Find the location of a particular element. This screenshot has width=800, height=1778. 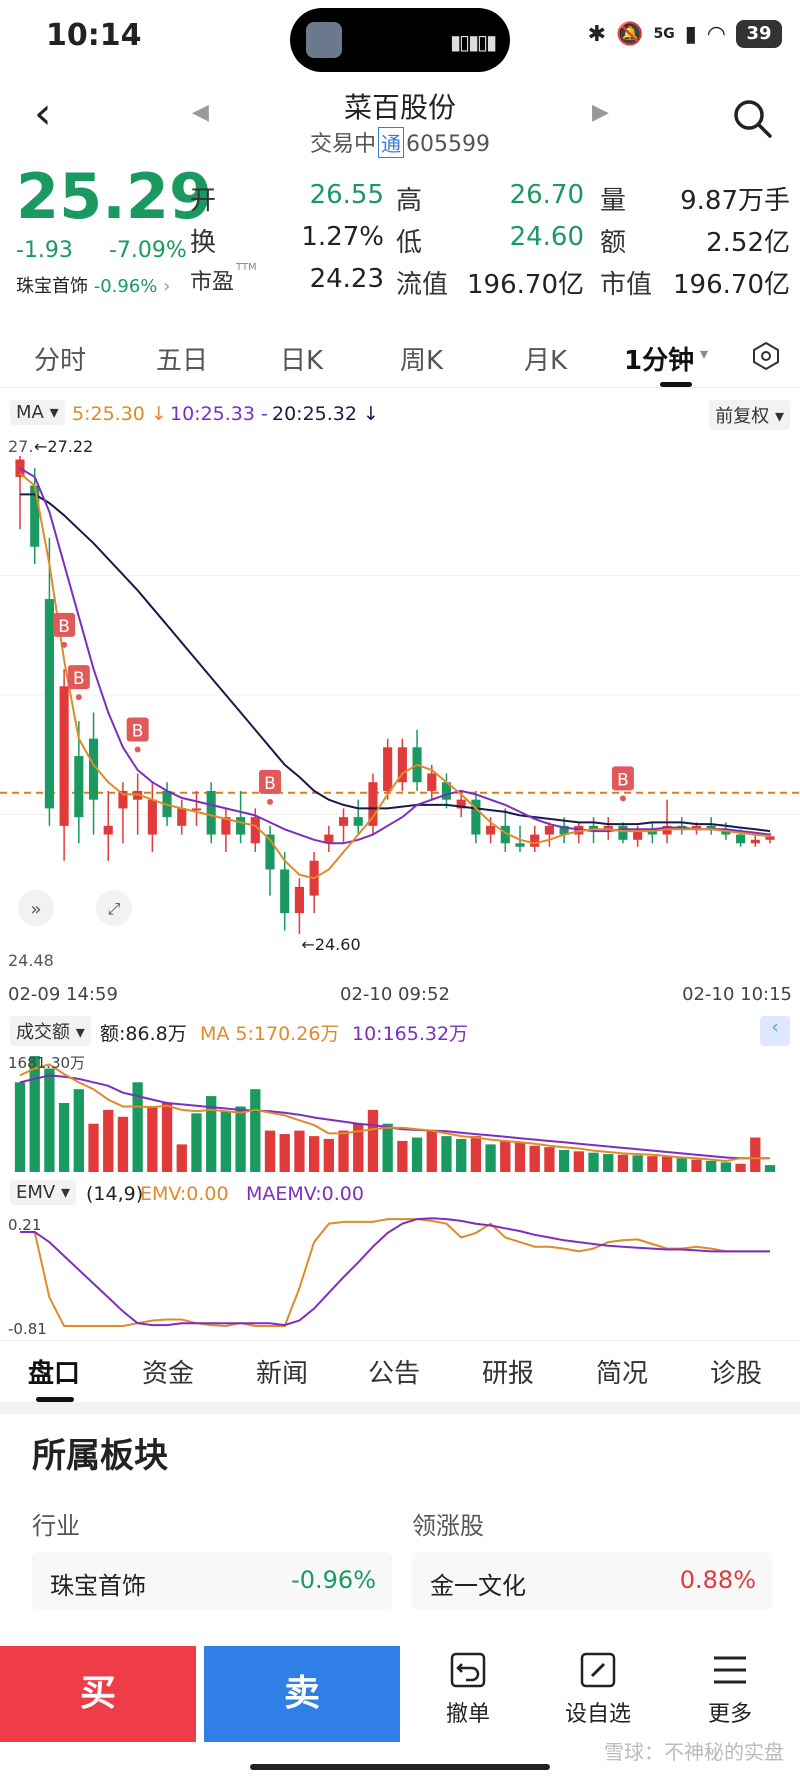

quote-value: 9.87万手 is located at coordinates (735, 201).